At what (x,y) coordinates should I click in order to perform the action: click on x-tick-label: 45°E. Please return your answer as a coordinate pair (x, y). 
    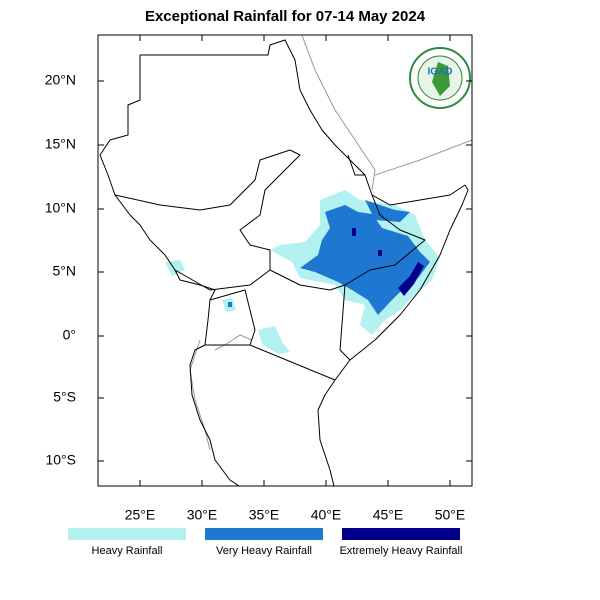
    Looking at the image, I should click on (388, 515).